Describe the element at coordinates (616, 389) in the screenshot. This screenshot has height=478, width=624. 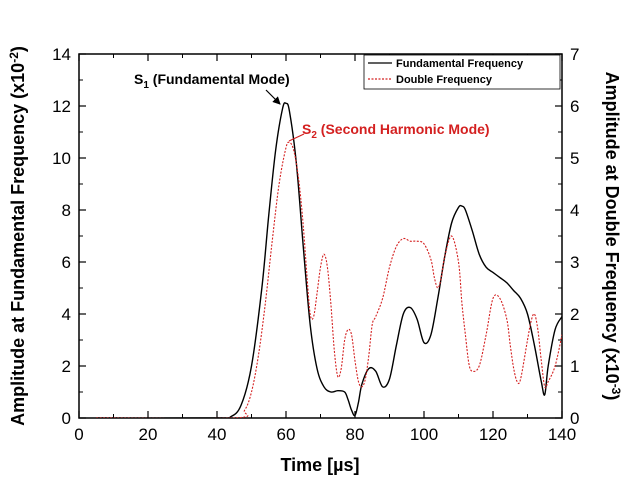
I see `y-axis-right-title-exp: -3` at that location.